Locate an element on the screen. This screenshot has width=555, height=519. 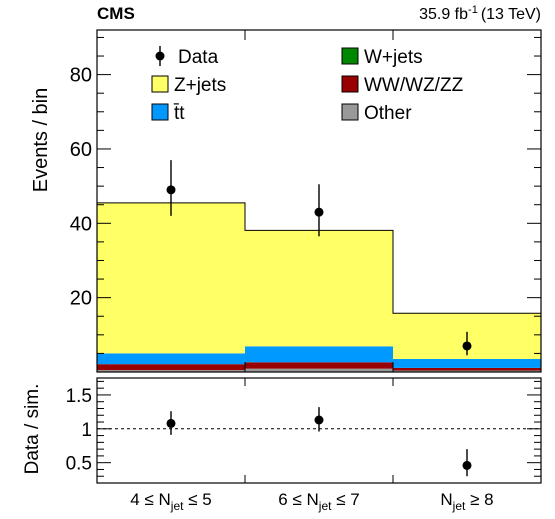
ratio-panel is located at coordinates (319, 442).